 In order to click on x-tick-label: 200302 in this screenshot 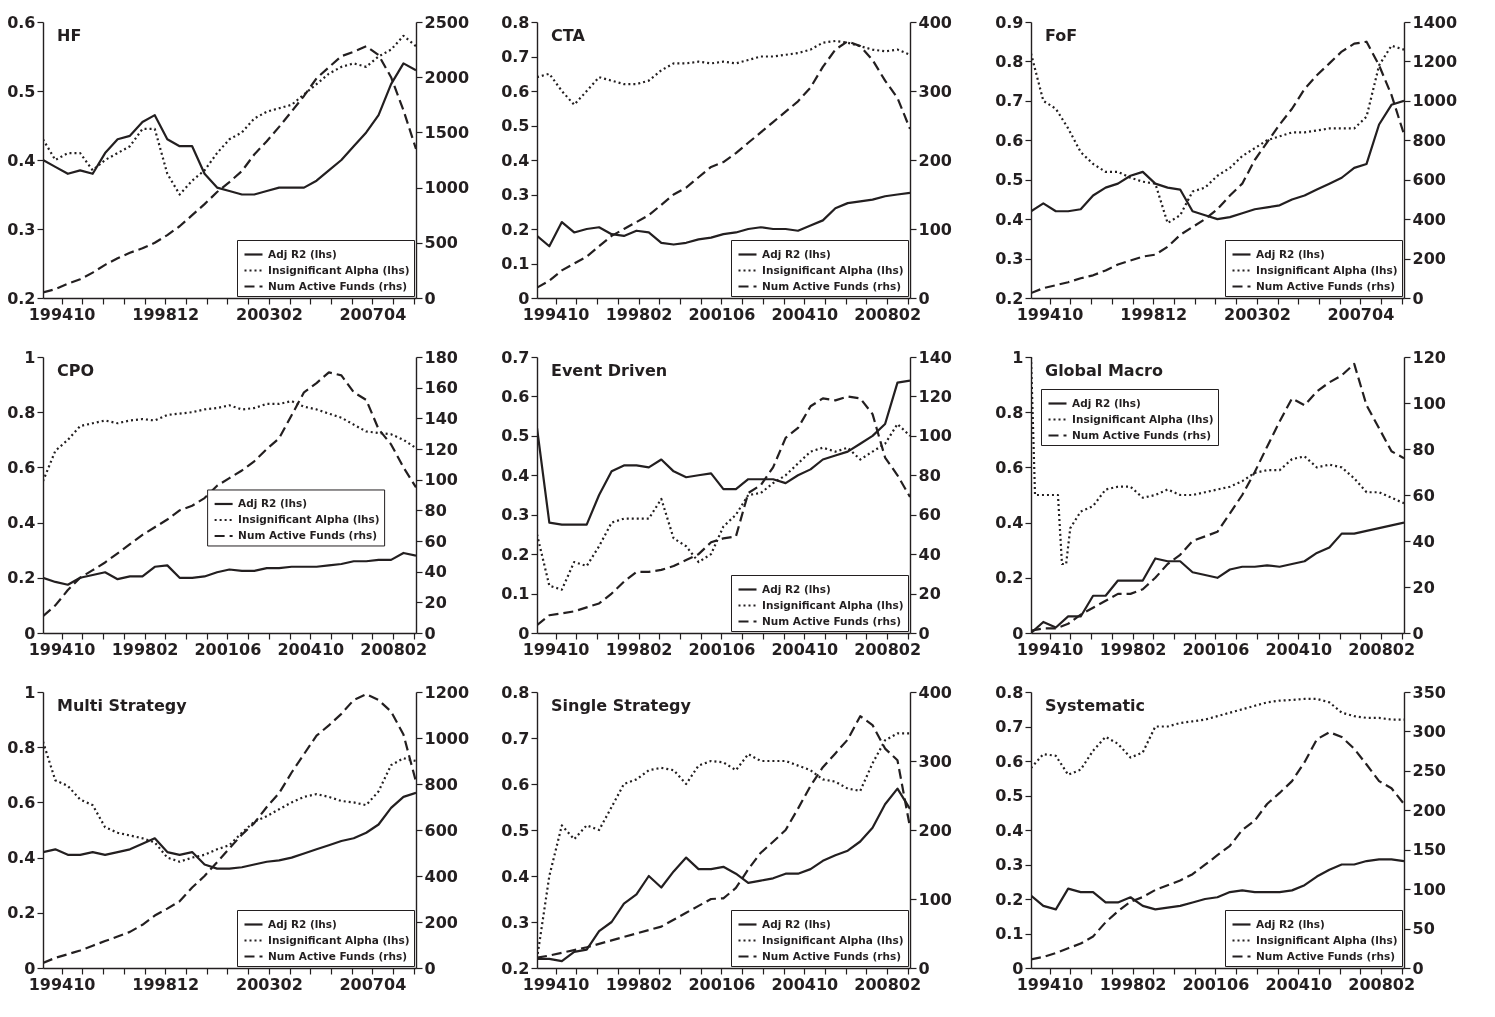, I will do `click(269, 314)`.